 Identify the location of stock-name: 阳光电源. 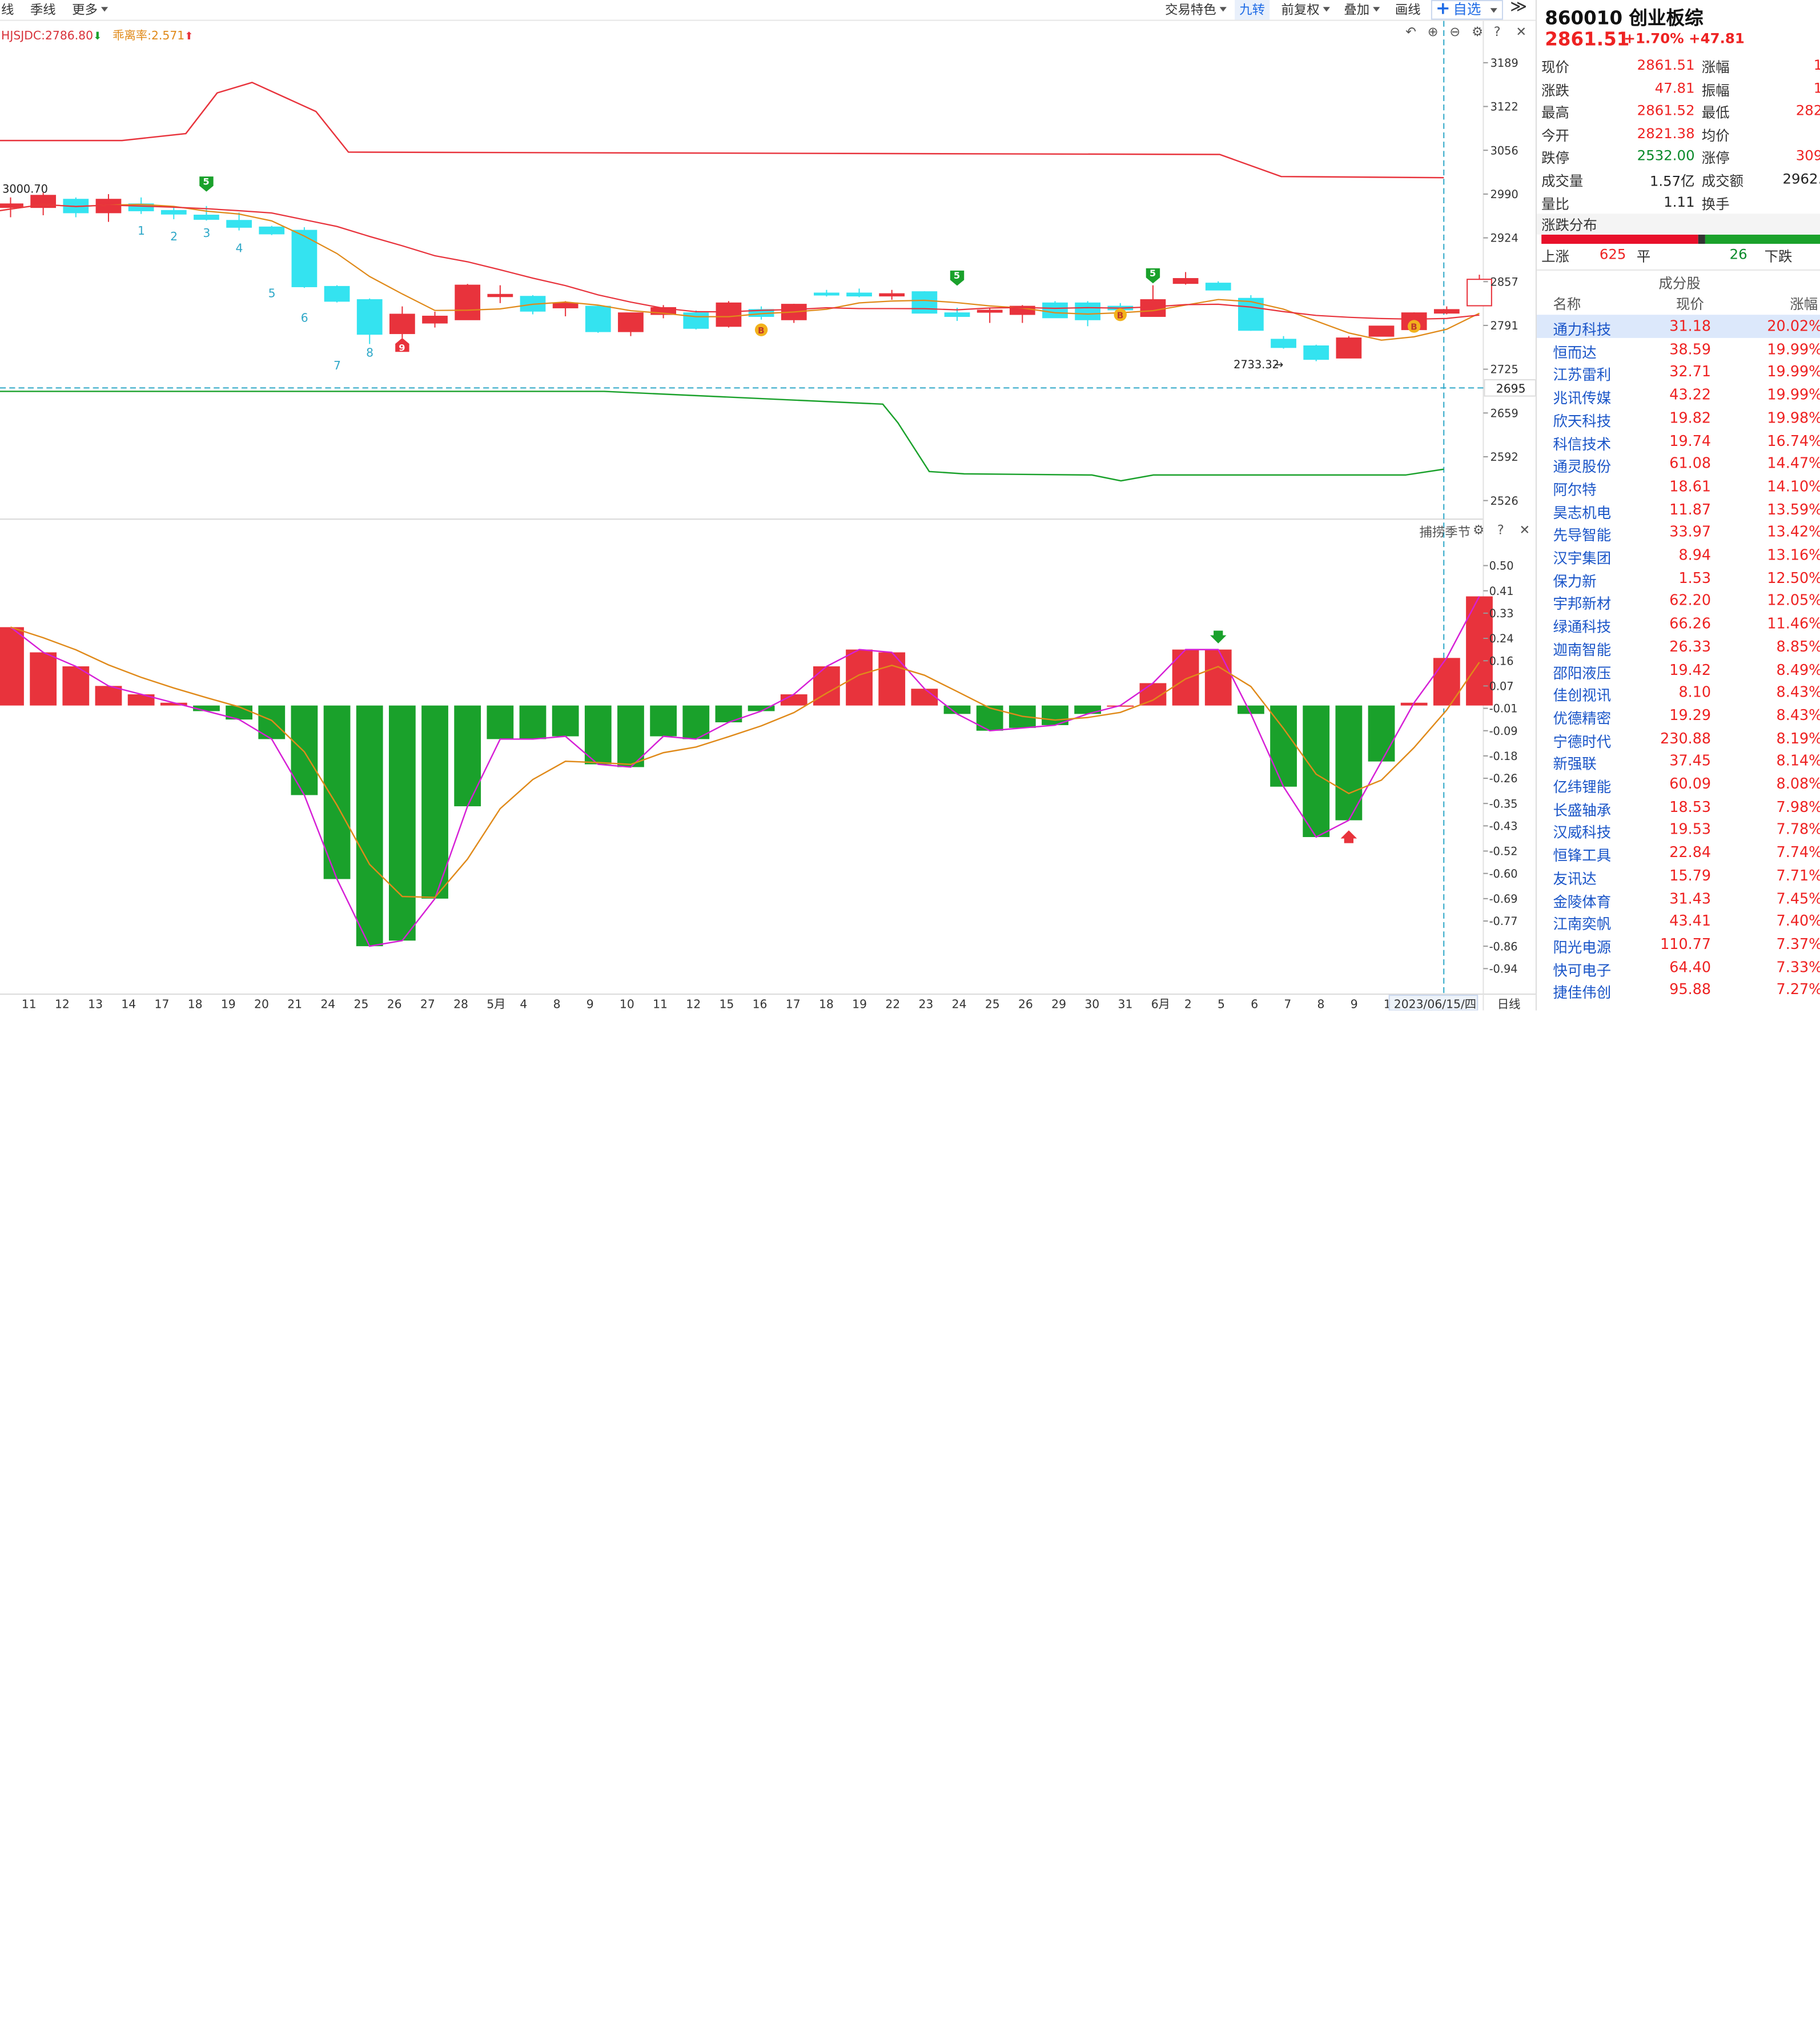
(1582, 947).